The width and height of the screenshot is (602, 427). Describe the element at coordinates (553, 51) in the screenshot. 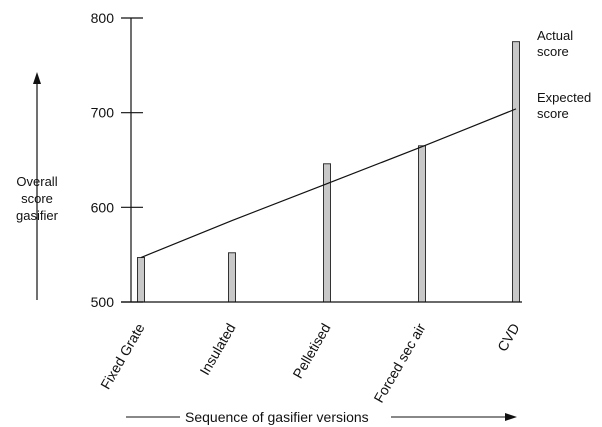

I see `actual-score-label-line-2: score` at that location.